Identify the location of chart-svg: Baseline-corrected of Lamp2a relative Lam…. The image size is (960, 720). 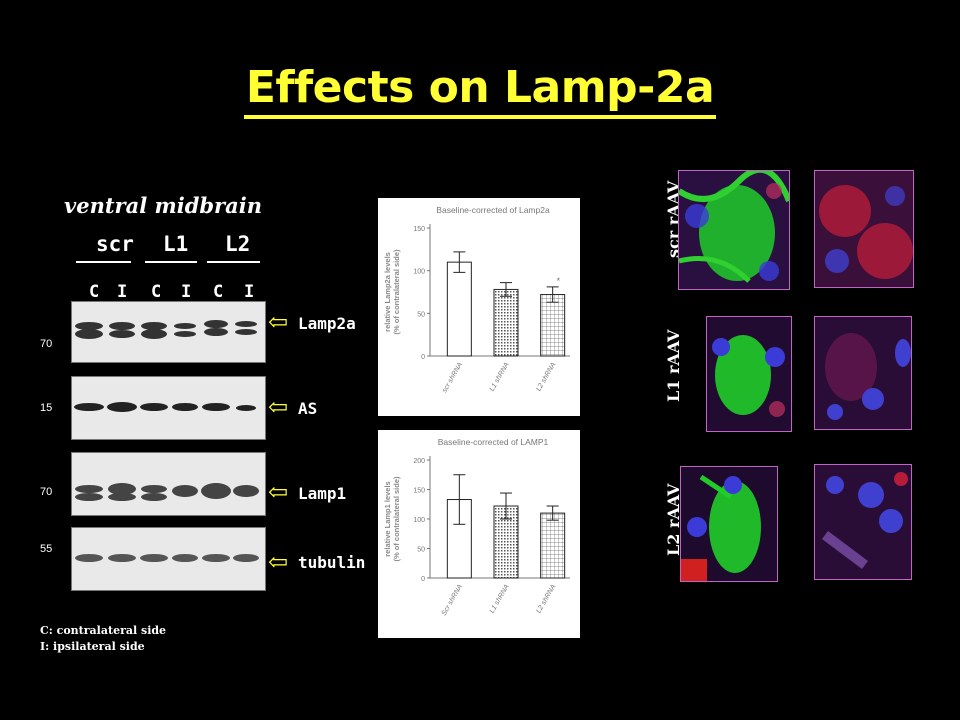
(476, 299).